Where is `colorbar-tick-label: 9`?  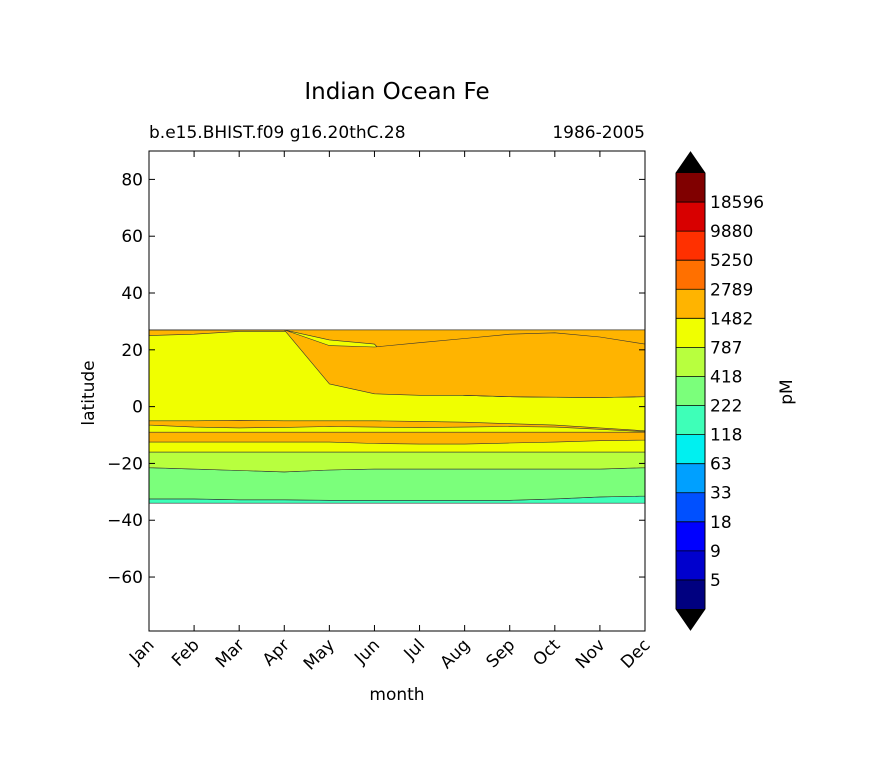 colorbar-tick-label: 9 is located at coordinates (715, 552).